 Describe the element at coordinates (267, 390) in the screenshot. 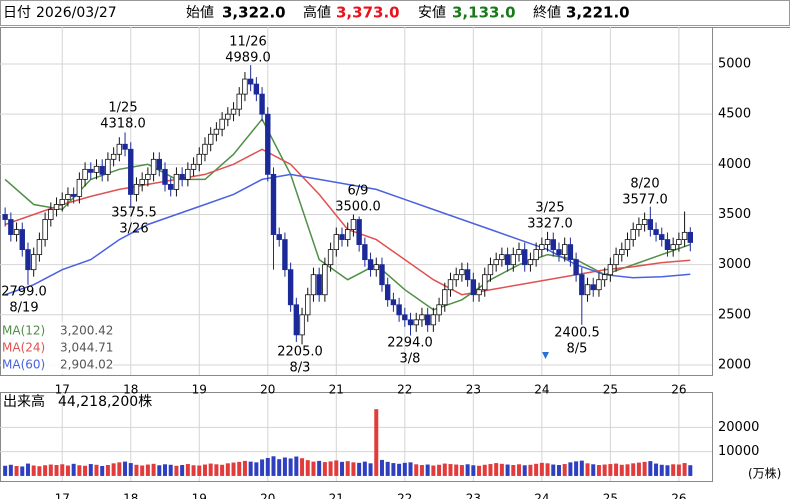

I see `x-tick-label: 20` at that location.